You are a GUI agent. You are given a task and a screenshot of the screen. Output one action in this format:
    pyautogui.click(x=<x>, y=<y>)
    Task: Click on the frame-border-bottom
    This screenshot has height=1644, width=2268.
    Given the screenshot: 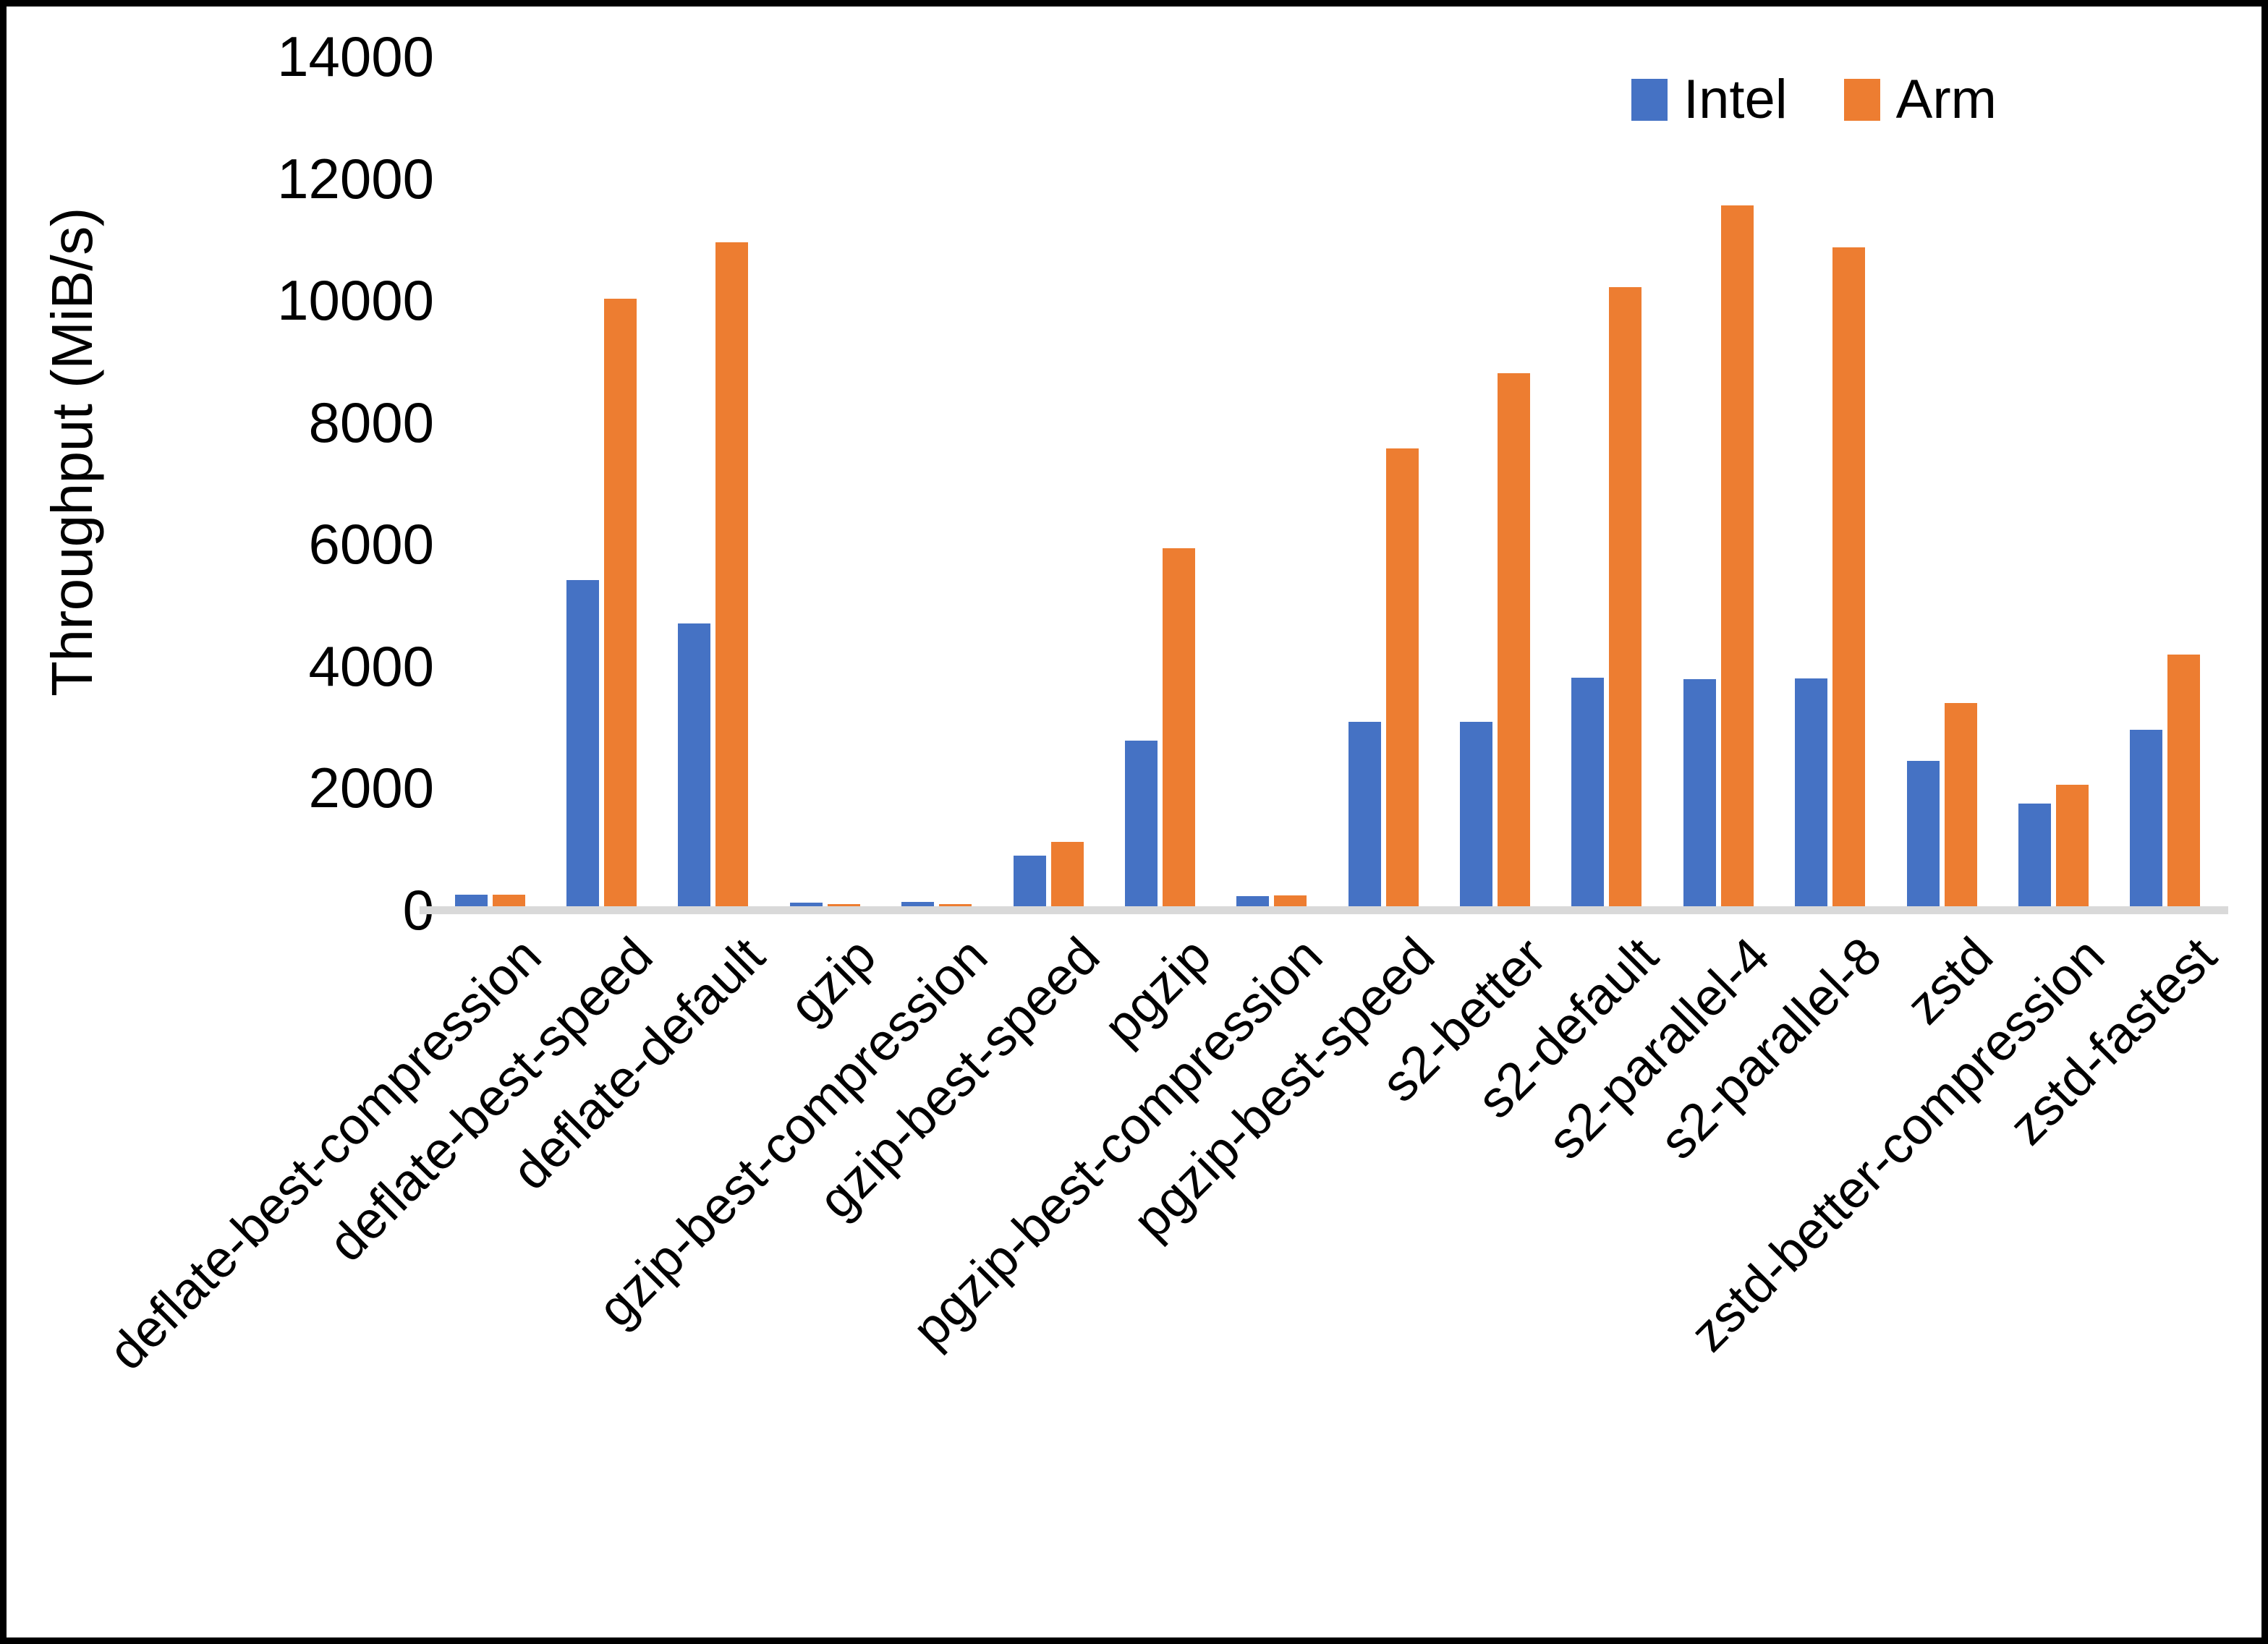 What is the action you would take?
    pyautogui.click(x=1134, y=1640)
    